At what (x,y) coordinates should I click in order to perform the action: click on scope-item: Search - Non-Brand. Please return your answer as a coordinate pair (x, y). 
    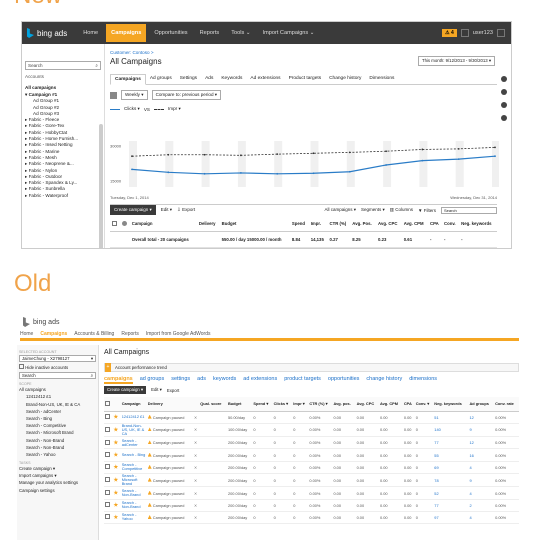
    Looking at the image, I should click on (45, 447).